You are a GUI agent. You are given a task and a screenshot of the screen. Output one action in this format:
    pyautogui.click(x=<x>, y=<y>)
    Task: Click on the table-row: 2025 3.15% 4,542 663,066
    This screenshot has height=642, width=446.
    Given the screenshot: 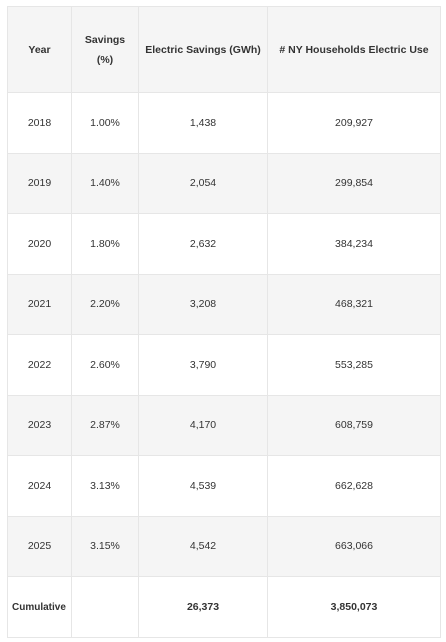 What is the action you would take?
    pyautogui.click(x=224, y=546)
    